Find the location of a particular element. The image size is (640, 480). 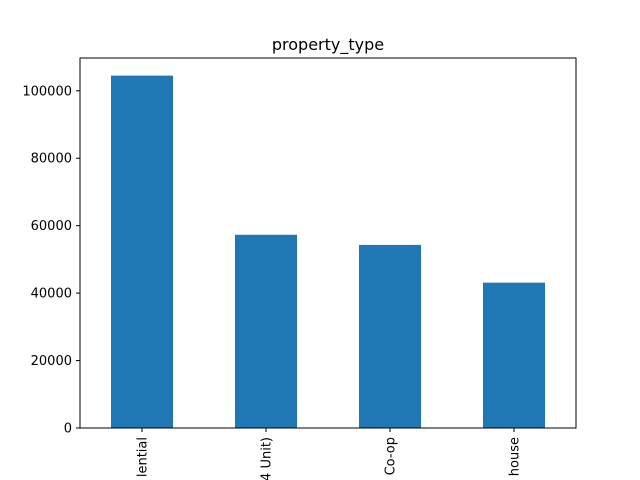

y-tick-label-5: 100000 is located at coordinates (47, 91).